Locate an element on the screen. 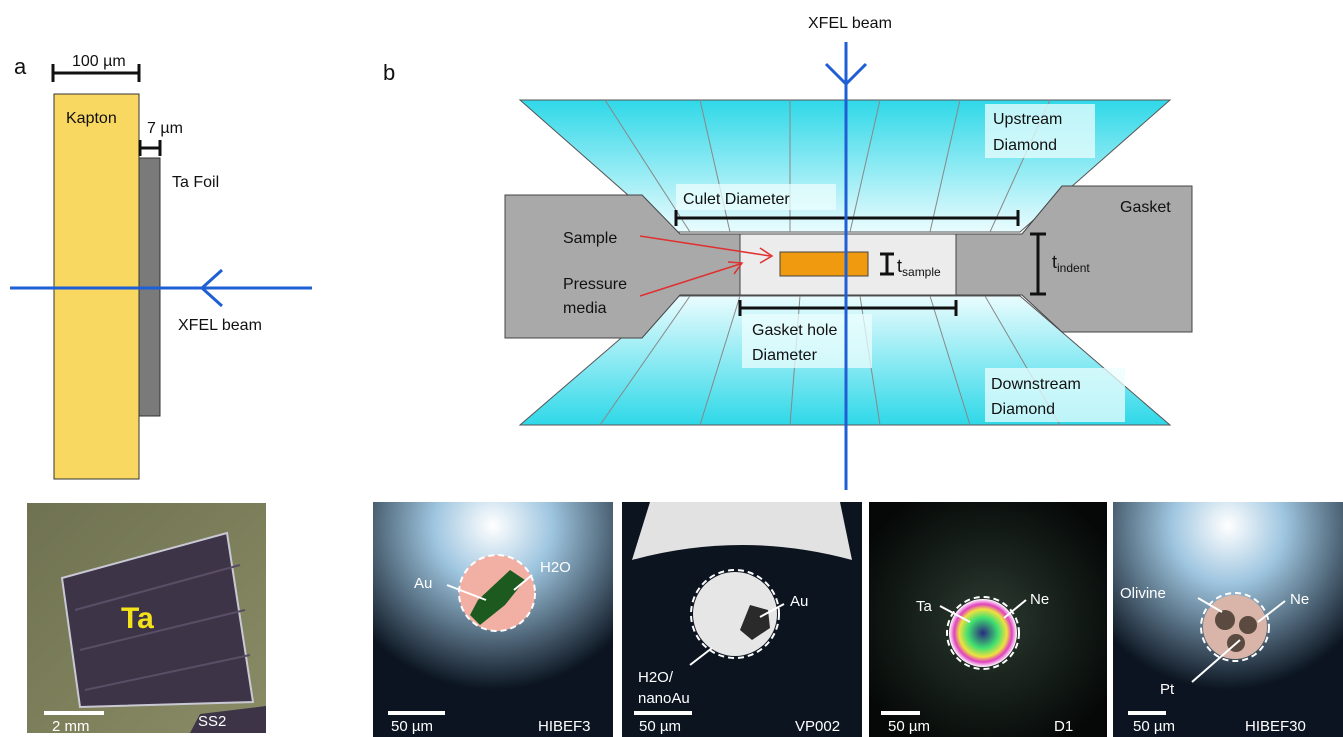 The width and height of the screenshot is (1343, 737). micrograph-hibef3: Au H2O 50 µm HIBEF3 is located at coordinates (493, 619).